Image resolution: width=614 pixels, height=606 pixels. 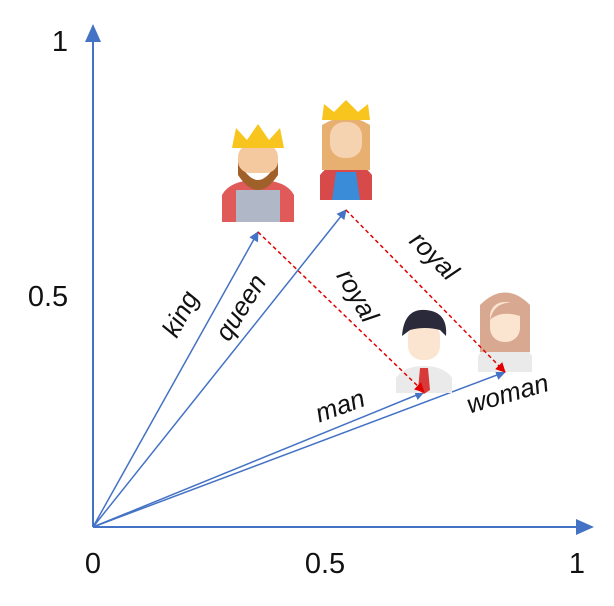 What do you see at coordinates (325, 564) in the screenshot?
I see `x-tick: 0.5` at bounding box center [325, 564].